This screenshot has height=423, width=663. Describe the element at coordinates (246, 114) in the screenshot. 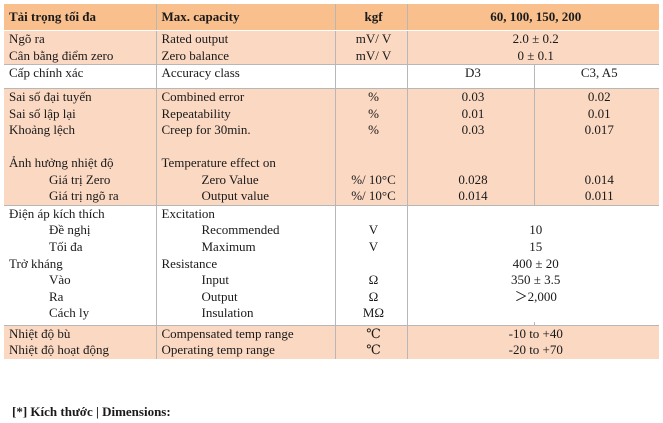

I see `label-en: Repeatability` at that location.